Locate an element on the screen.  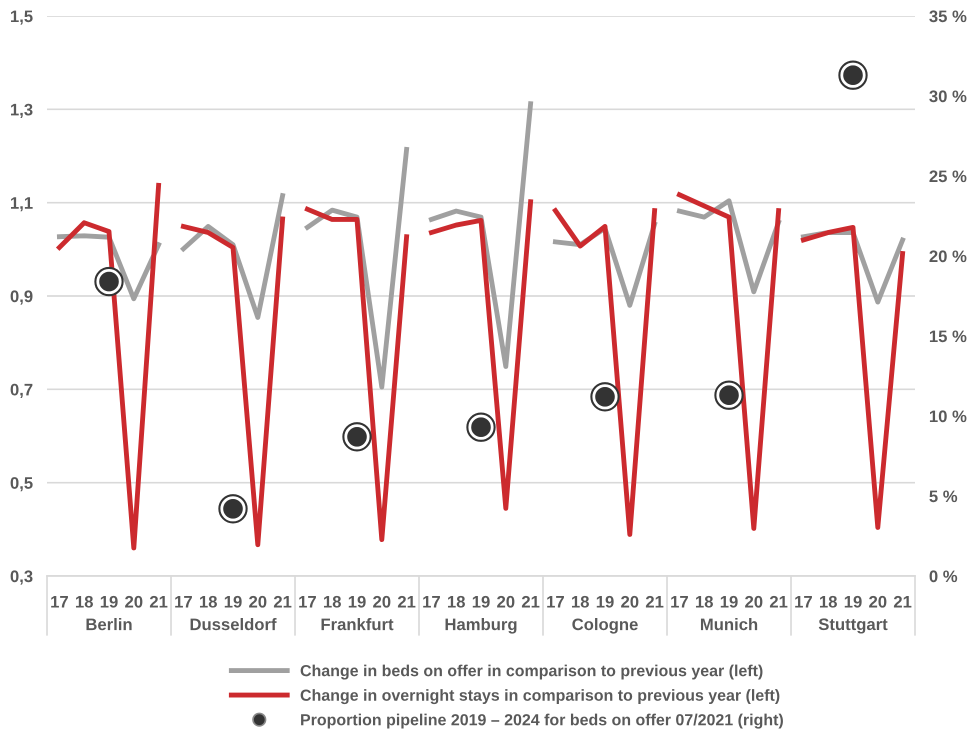
legend-label: Change in overnight stays in comparison to previous year (left) is located at coordinates (540, 696).